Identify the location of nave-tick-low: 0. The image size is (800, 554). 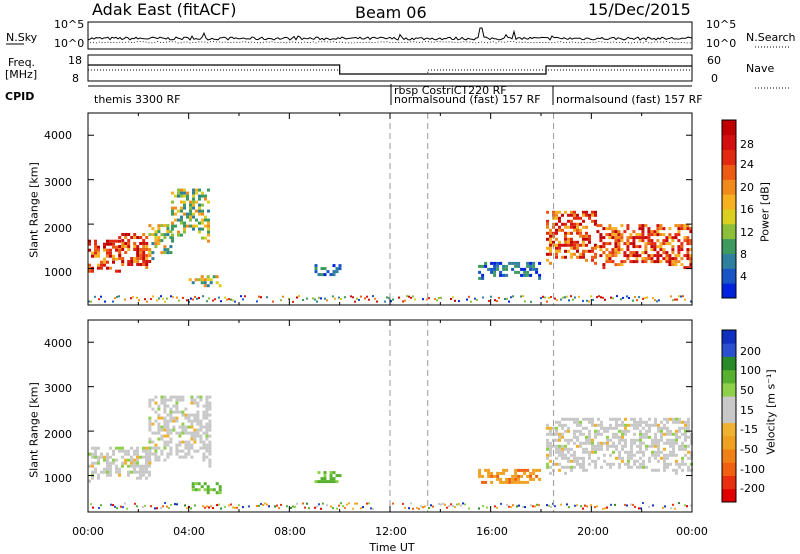
(714, 78).